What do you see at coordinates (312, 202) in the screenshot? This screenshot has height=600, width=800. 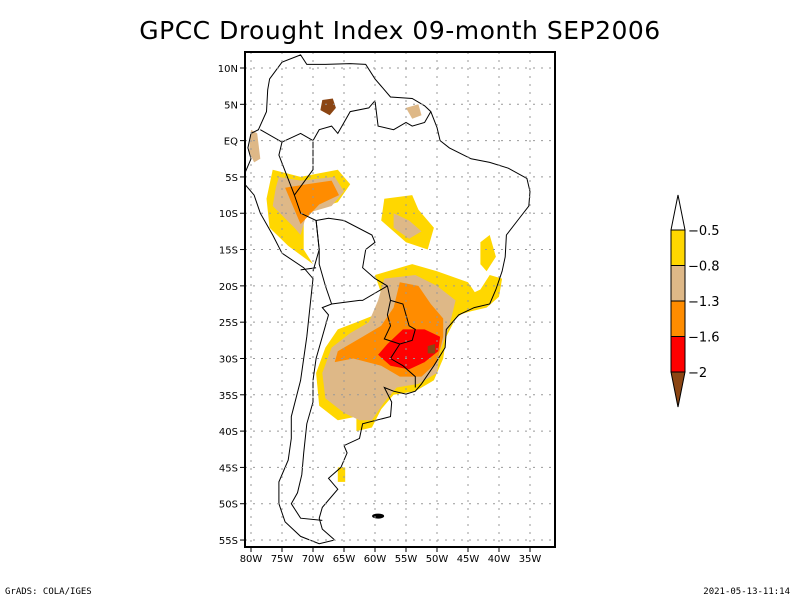 I see `drought-region-northern-peru-orange` at bounding box center [312, 202].